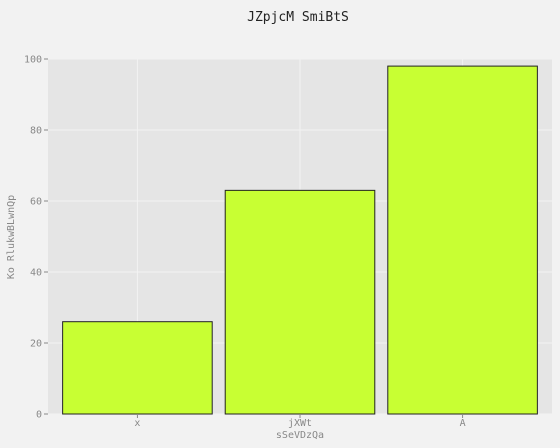 The height and width of the screenshot is (448, 560). I want to click on x-tick-label: A, so click(463, 423).